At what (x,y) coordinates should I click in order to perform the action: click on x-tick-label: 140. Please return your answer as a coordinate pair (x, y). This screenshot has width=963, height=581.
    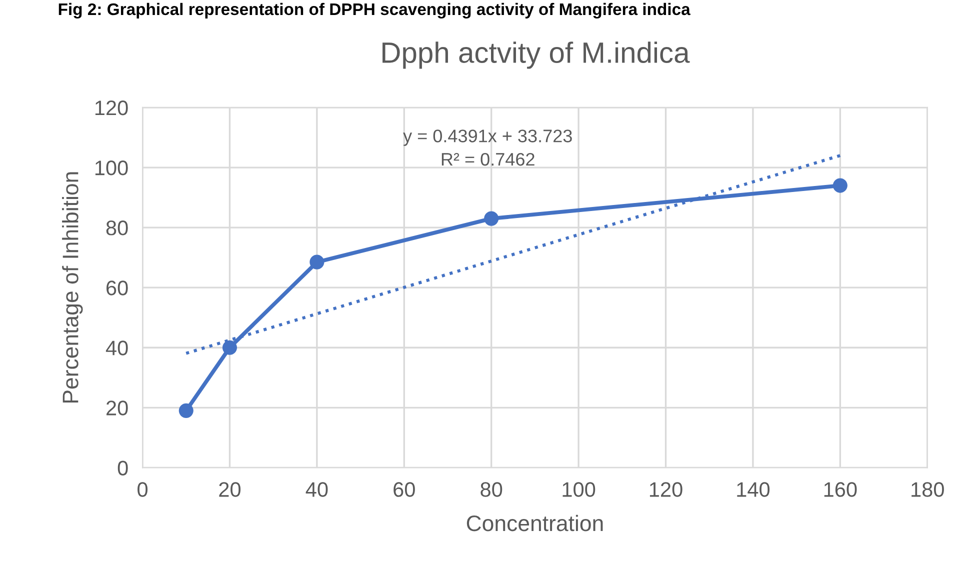
    Looking at the image, I should click on (753, 489).